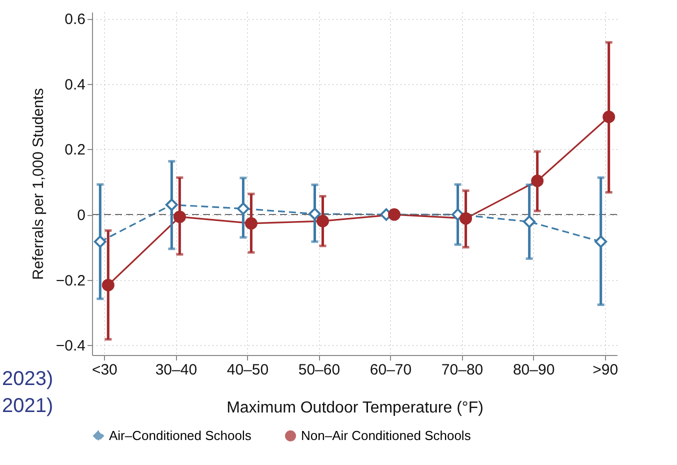 The height and width of the screenshot is (465, 677). What do you see at coordinates (319, 370) in the screenshot?
I see `x-tick-label: 50–60` at bounding box center [319, 370].